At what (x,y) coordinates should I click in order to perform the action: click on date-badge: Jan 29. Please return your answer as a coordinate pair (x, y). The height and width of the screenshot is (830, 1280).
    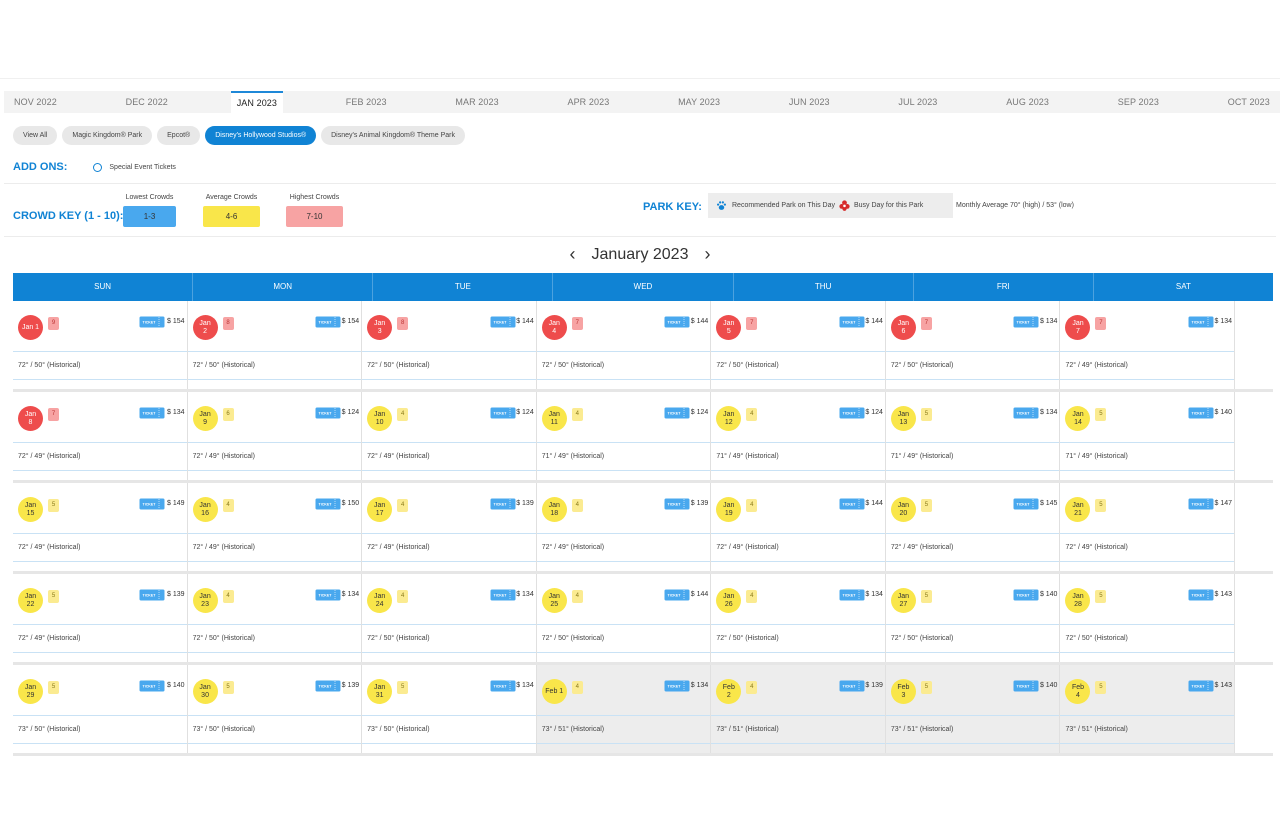
    Looking at the image, I should click on (30, 691).